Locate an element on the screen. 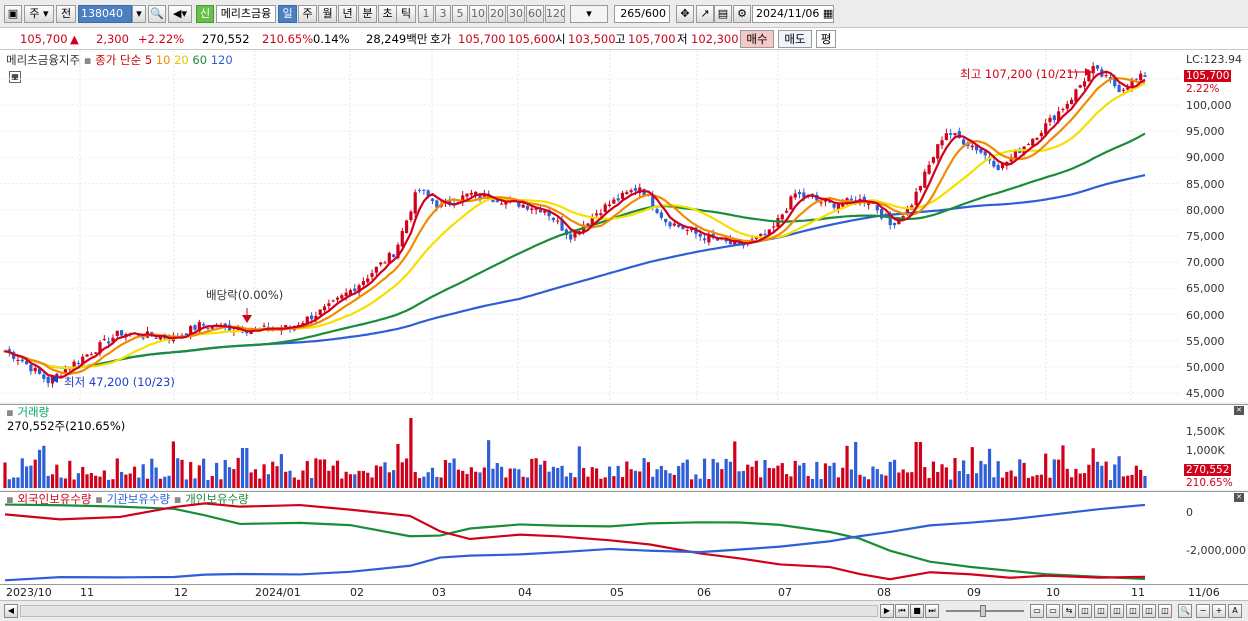  save-icon: ▤ is located at coordinates (723, 14).